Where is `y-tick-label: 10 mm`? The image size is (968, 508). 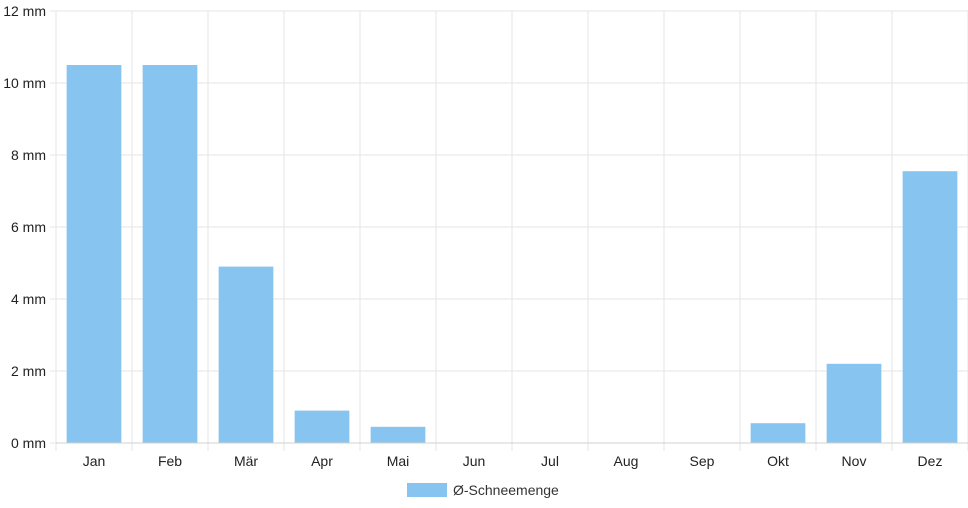 y-tick-label: 10 mm is located at coordinates (24, 83).